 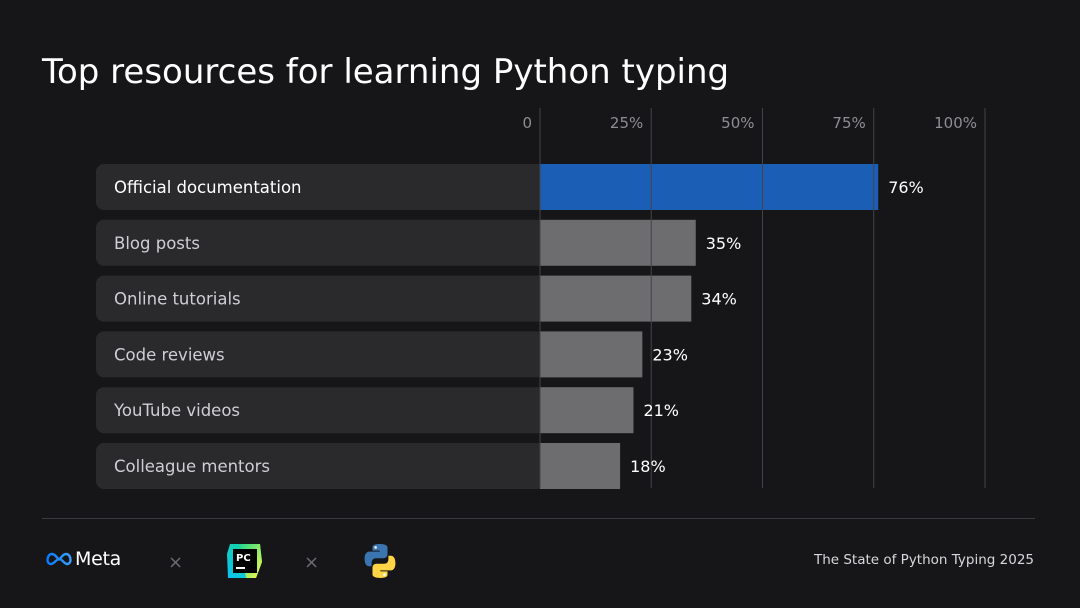 What do you see at coordinates (719, 299) in the screenshot?
I see `data-label: 34%` at bounding box center [719, 299].